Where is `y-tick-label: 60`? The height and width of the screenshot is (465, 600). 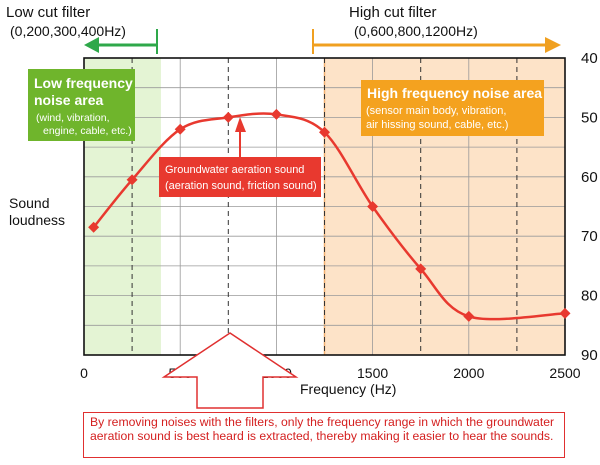
y-tick-label: 60 is located at coordinates (589, 177).